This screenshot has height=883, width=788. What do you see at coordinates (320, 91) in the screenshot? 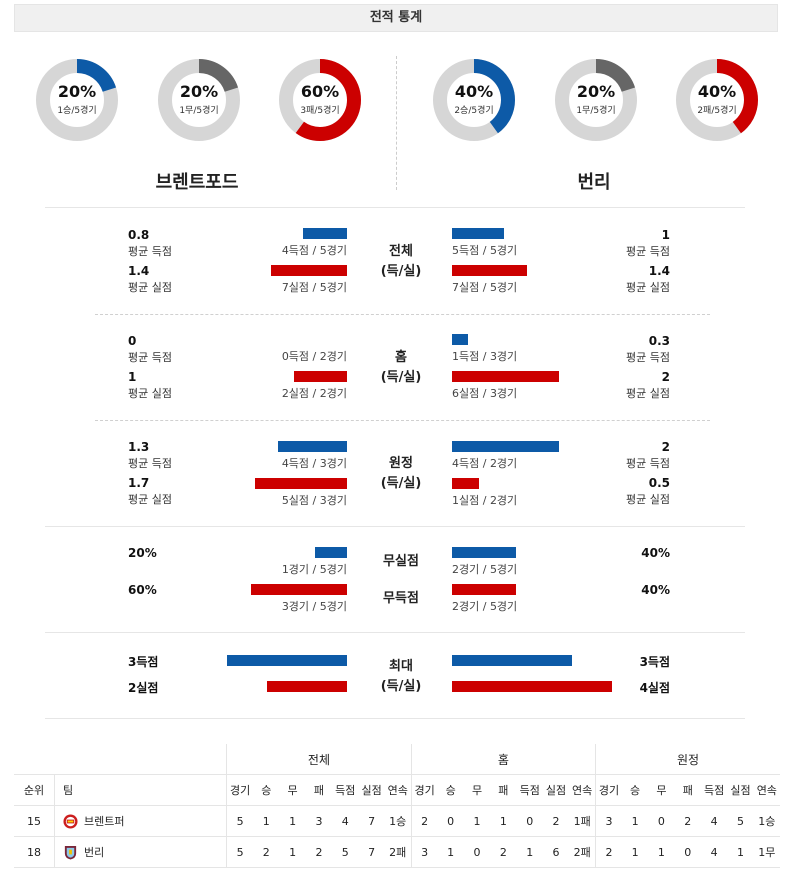
I see `donut-percent: 60%` at bounding box center [320, 91].